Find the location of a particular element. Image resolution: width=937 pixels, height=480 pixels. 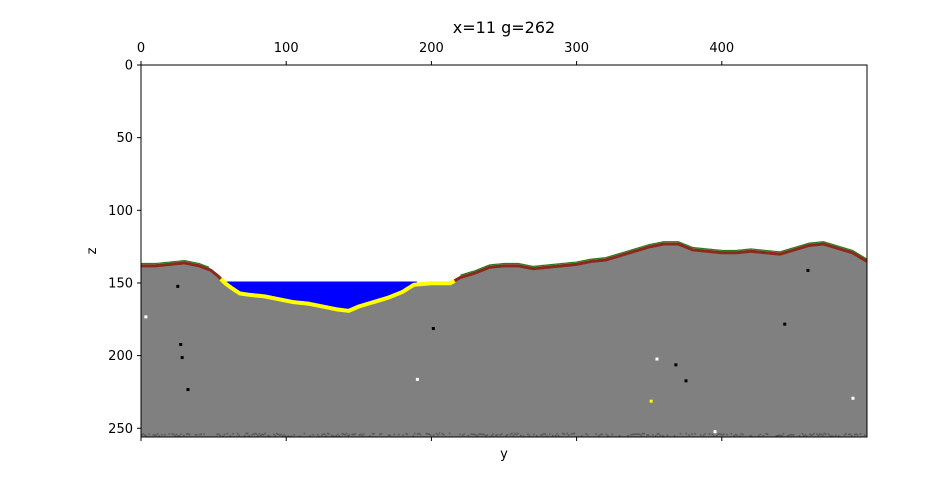

grass-layer-right is located at coordinates (663, 258).